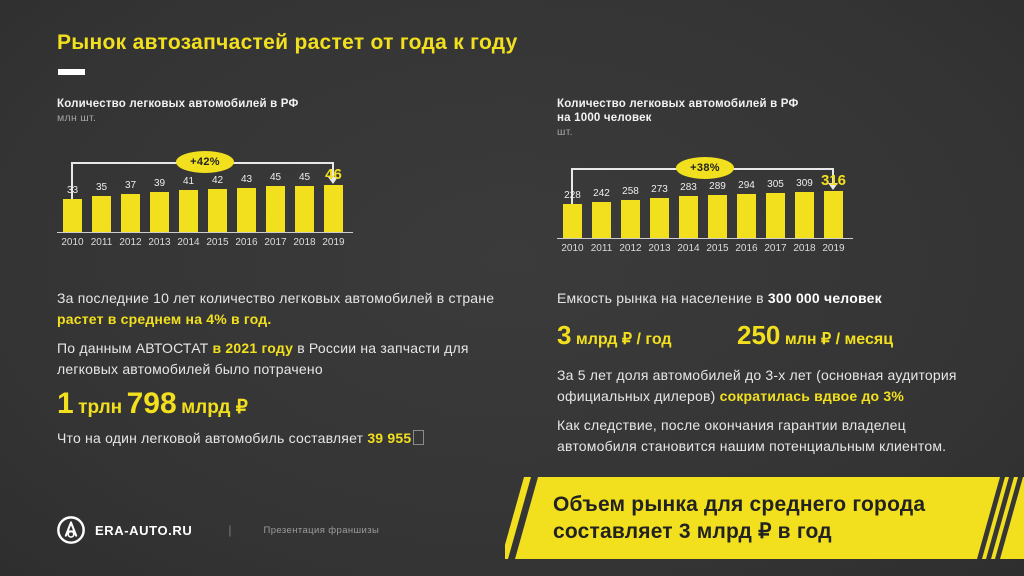 The image size is (1024, 576). I want to click on bar-value-label: 42, so click(217, 180).